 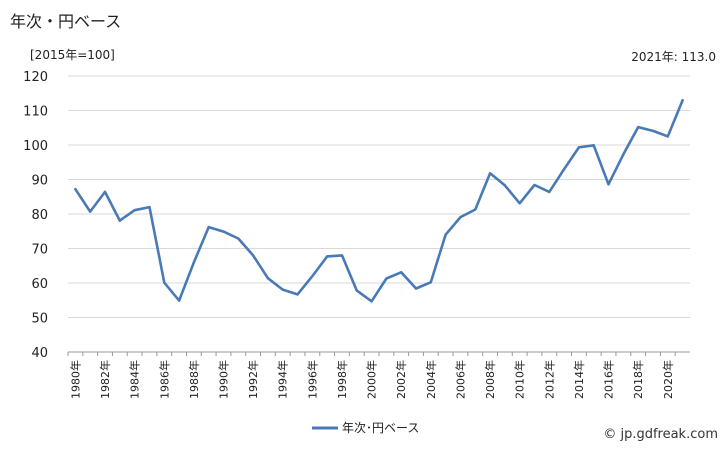 What do you see at coordinates (431, 379) in the screenshot?
I see `x-tick-label: 2004年` at bounding box center [431, 379].